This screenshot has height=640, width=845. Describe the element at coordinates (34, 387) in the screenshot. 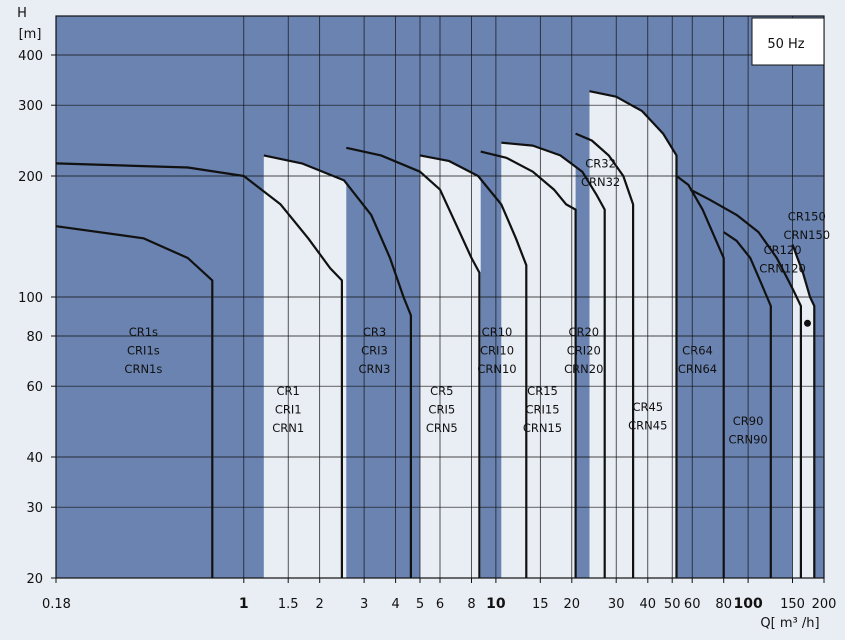

I see `y-tick-label-60: 60` at that location.